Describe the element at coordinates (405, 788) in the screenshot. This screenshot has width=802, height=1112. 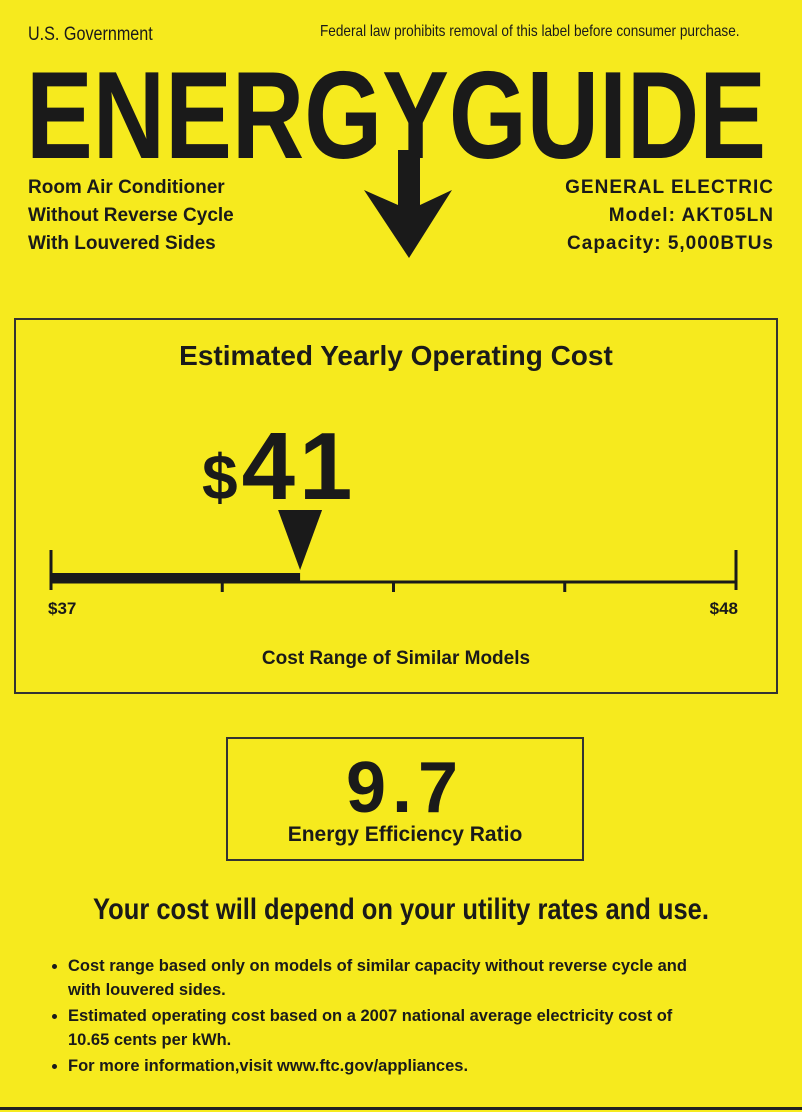
I see `ratio-value: 9.7` at that location.